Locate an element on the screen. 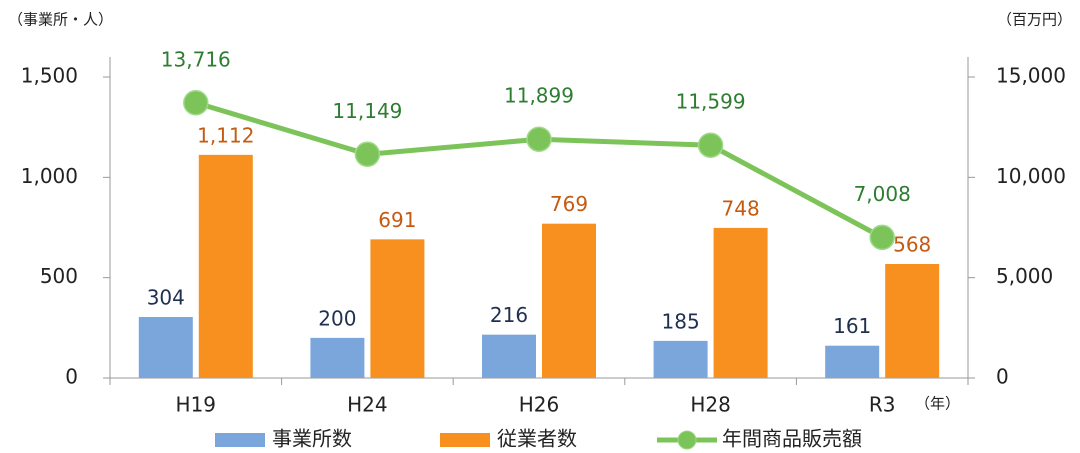 This screenshot has width=1080, height=453. x-tick-label: R3 is located at coordinates (882, 405).